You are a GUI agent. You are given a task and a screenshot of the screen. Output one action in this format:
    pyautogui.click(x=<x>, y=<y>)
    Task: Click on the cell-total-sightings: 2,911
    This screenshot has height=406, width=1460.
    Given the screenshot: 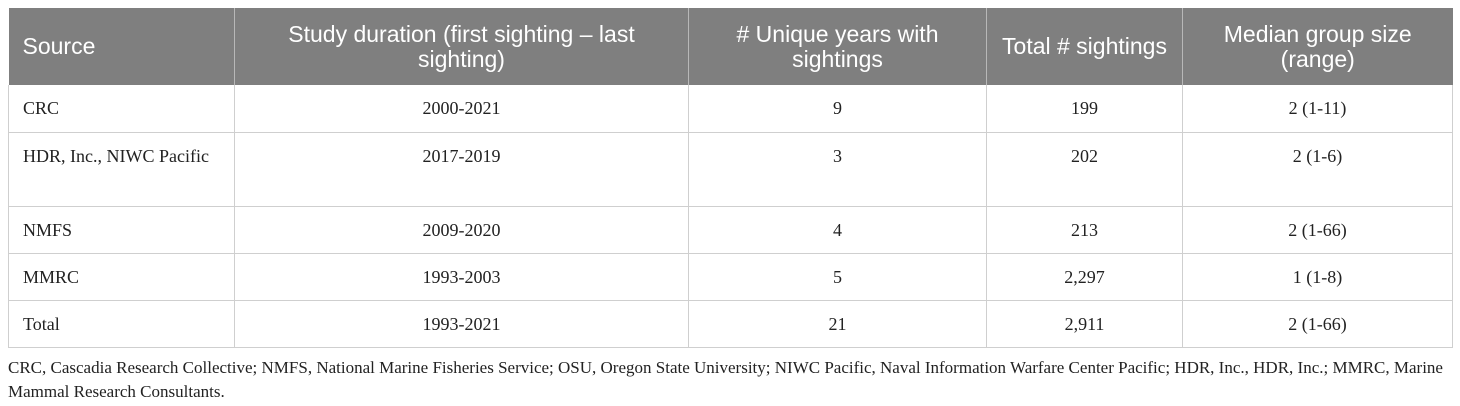 What is the action you would take?
    pyautogui.click(x=1084, y=324)
    